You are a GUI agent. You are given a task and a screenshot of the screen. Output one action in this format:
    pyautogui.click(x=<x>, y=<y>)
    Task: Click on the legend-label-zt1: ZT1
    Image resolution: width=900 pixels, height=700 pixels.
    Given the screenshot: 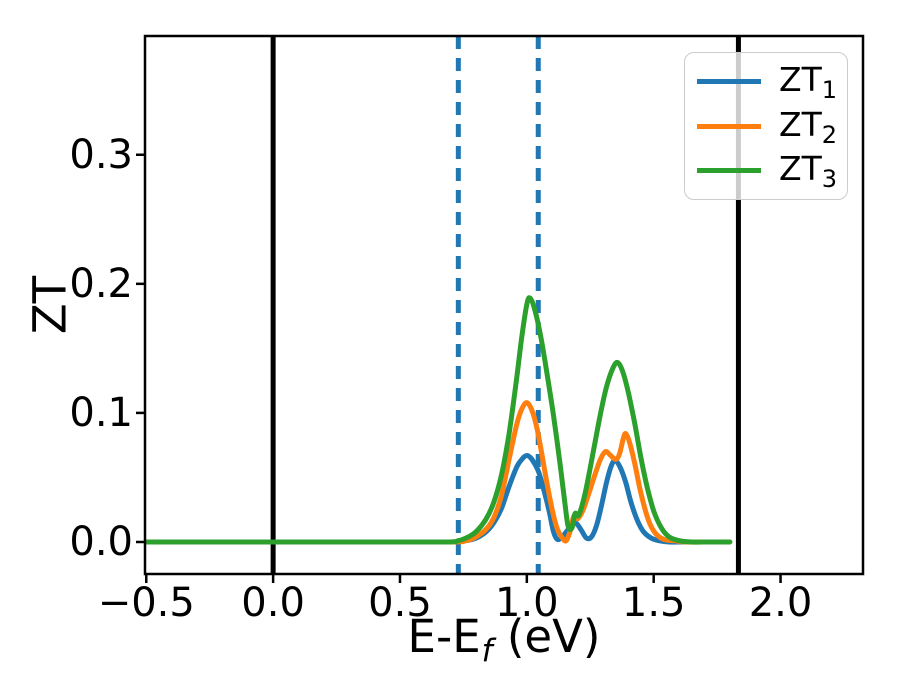 What is the action you would take?
    pyautogui.click(x=808, y=82)
    